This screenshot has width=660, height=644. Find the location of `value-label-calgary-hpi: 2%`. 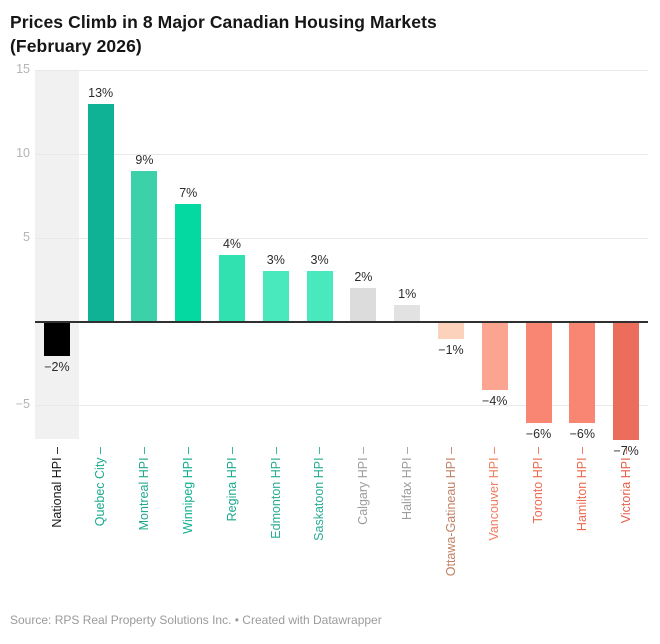

value-label-calgary-hpi: 2% is located at coordinates (363, 277).